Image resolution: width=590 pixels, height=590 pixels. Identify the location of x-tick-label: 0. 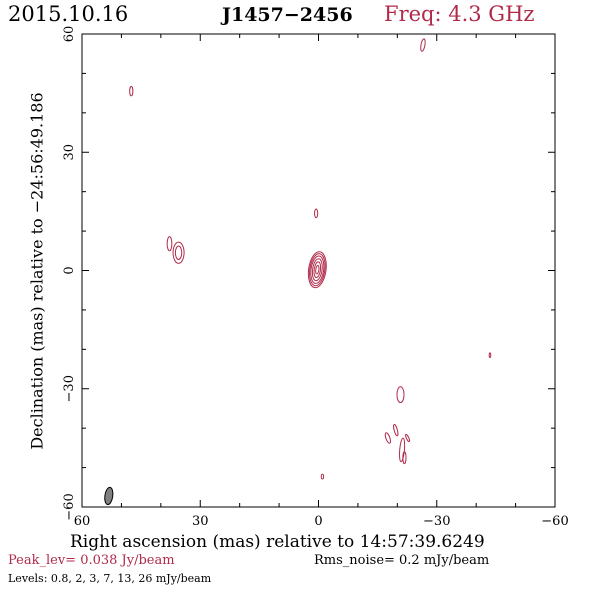
(318, 521).